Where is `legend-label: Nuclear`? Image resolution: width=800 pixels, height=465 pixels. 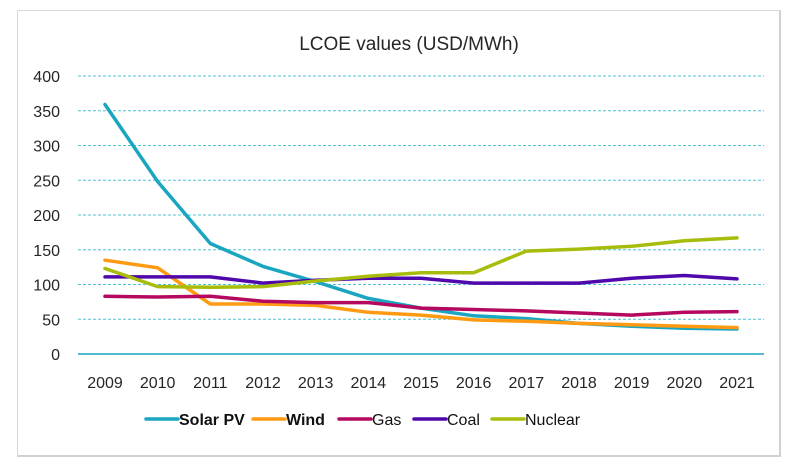
legend-label: Nuclear is located at coordinates (553, 420).